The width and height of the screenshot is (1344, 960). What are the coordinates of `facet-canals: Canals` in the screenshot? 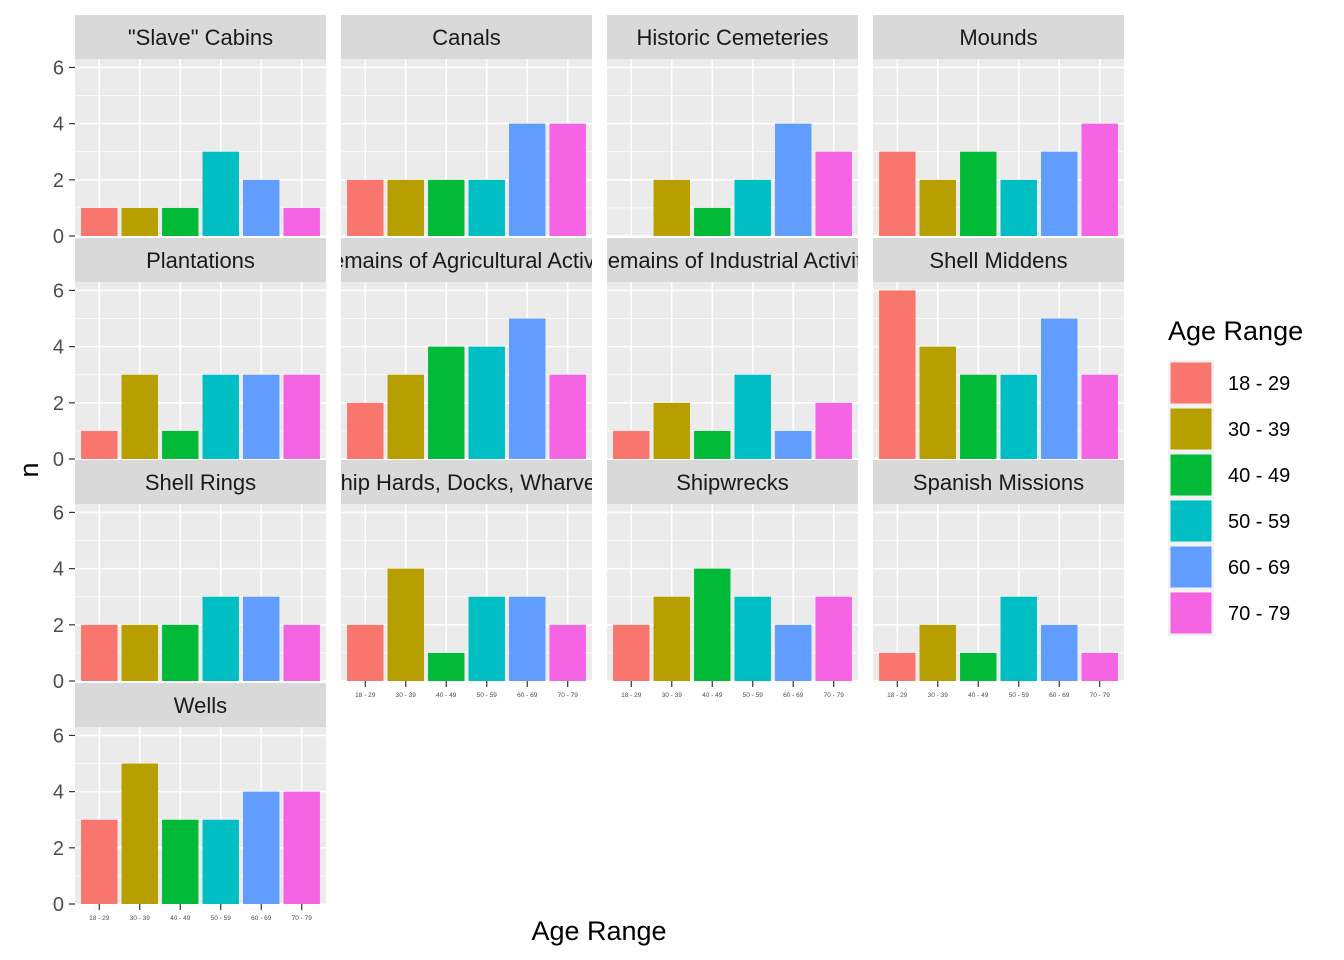 It's located at (466, 126).